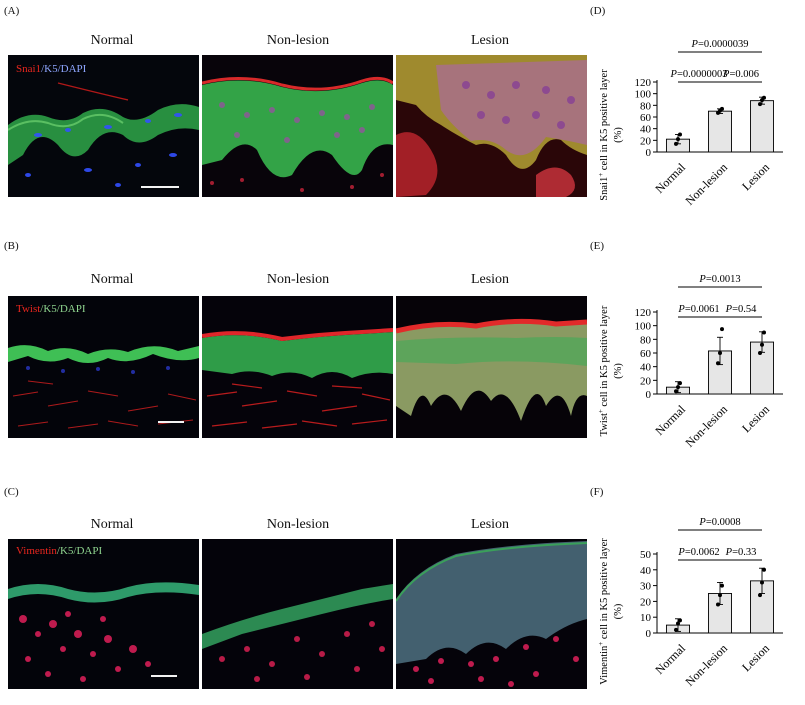  What do you see at coordinates (103, 367) in the screenshot?
I see `micrograph-normal-twist: Twist/K5/DAPI` at bounding box center [103, 367].